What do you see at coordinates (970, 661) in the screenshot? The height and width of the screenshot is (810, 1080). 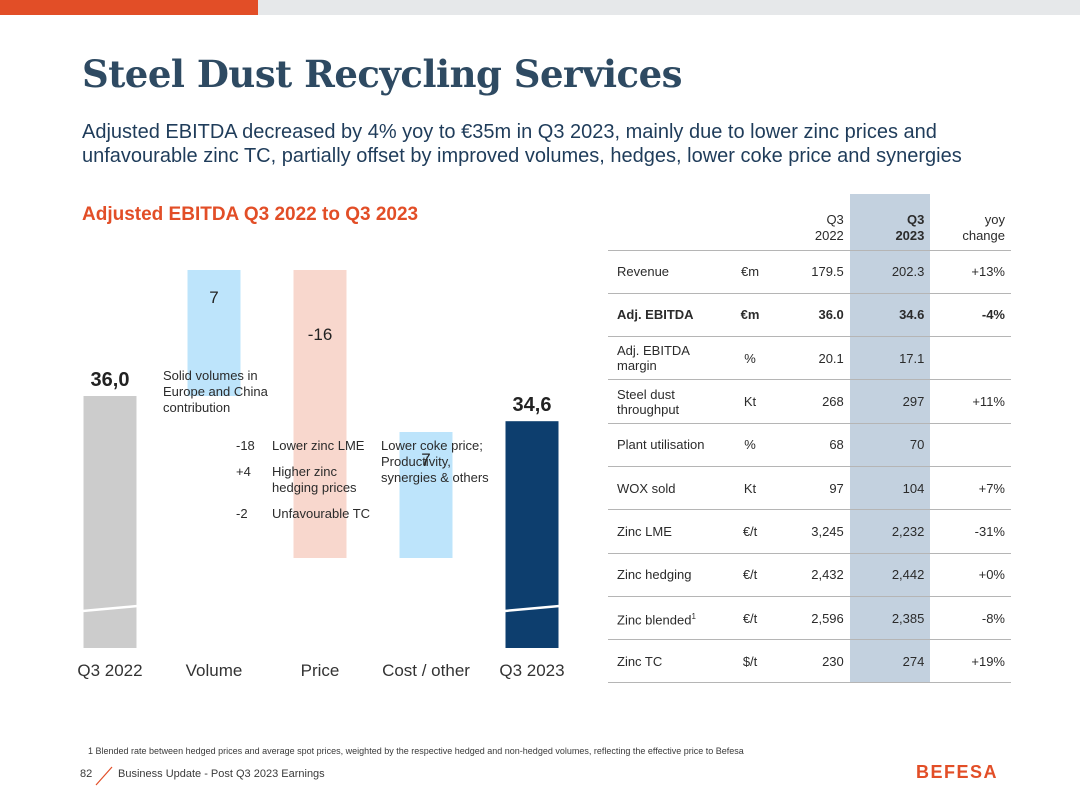 I see `row-yoy: +19%` at bounding box center [970, 661].